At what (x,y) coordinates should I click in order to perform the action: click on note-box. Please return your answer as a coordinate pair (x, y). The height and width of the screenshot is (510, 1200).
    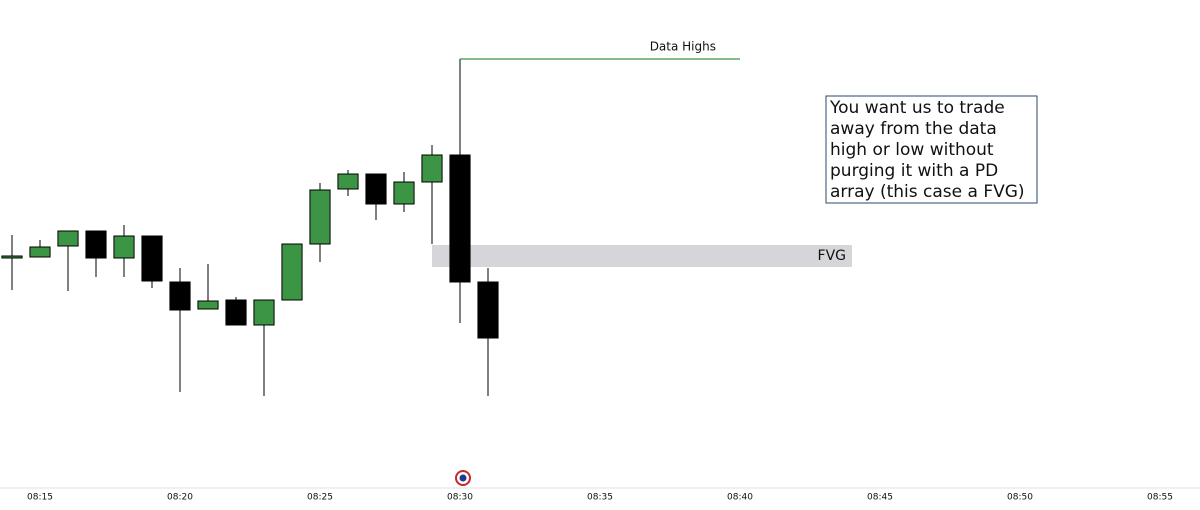
    Looking at the image, I should click on (931, 149).